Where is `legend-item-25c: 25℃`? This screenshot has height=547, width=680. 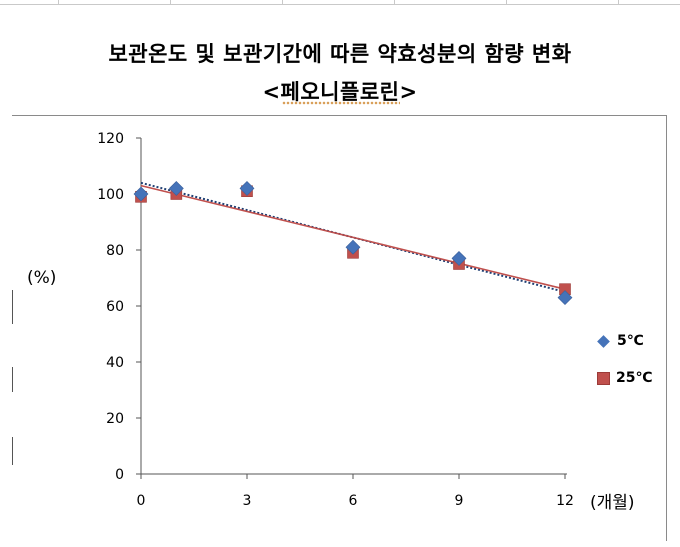
legend-item-25c: 25℃ is located at coordinates (624, 378).